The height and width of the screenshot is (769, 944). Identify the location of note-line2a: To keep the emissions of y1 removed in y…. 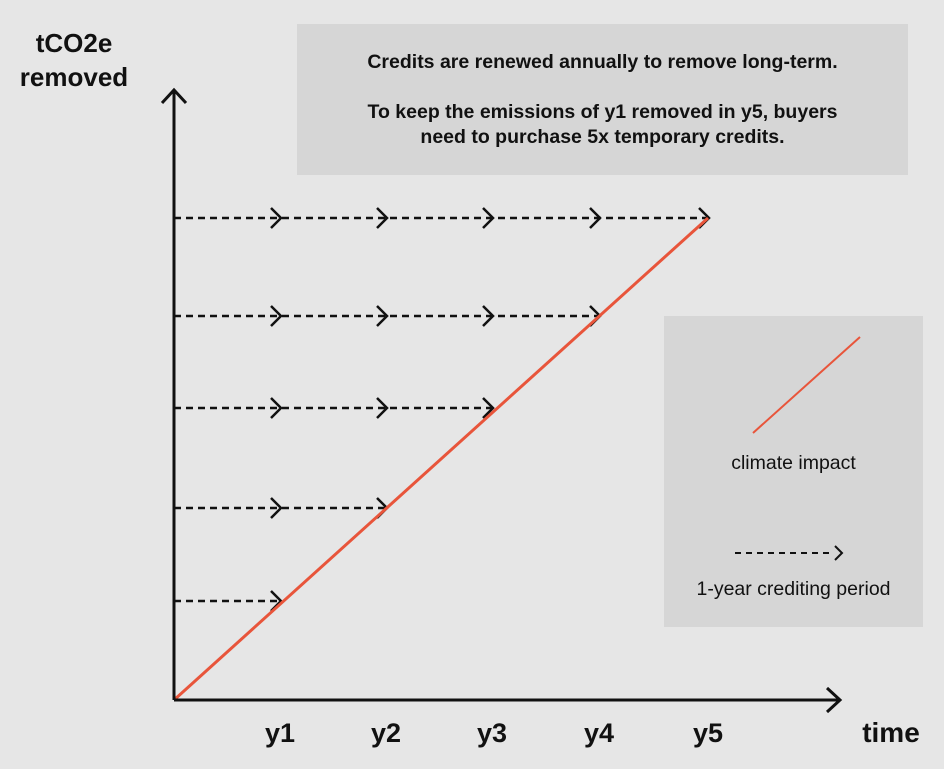
(602, 111).